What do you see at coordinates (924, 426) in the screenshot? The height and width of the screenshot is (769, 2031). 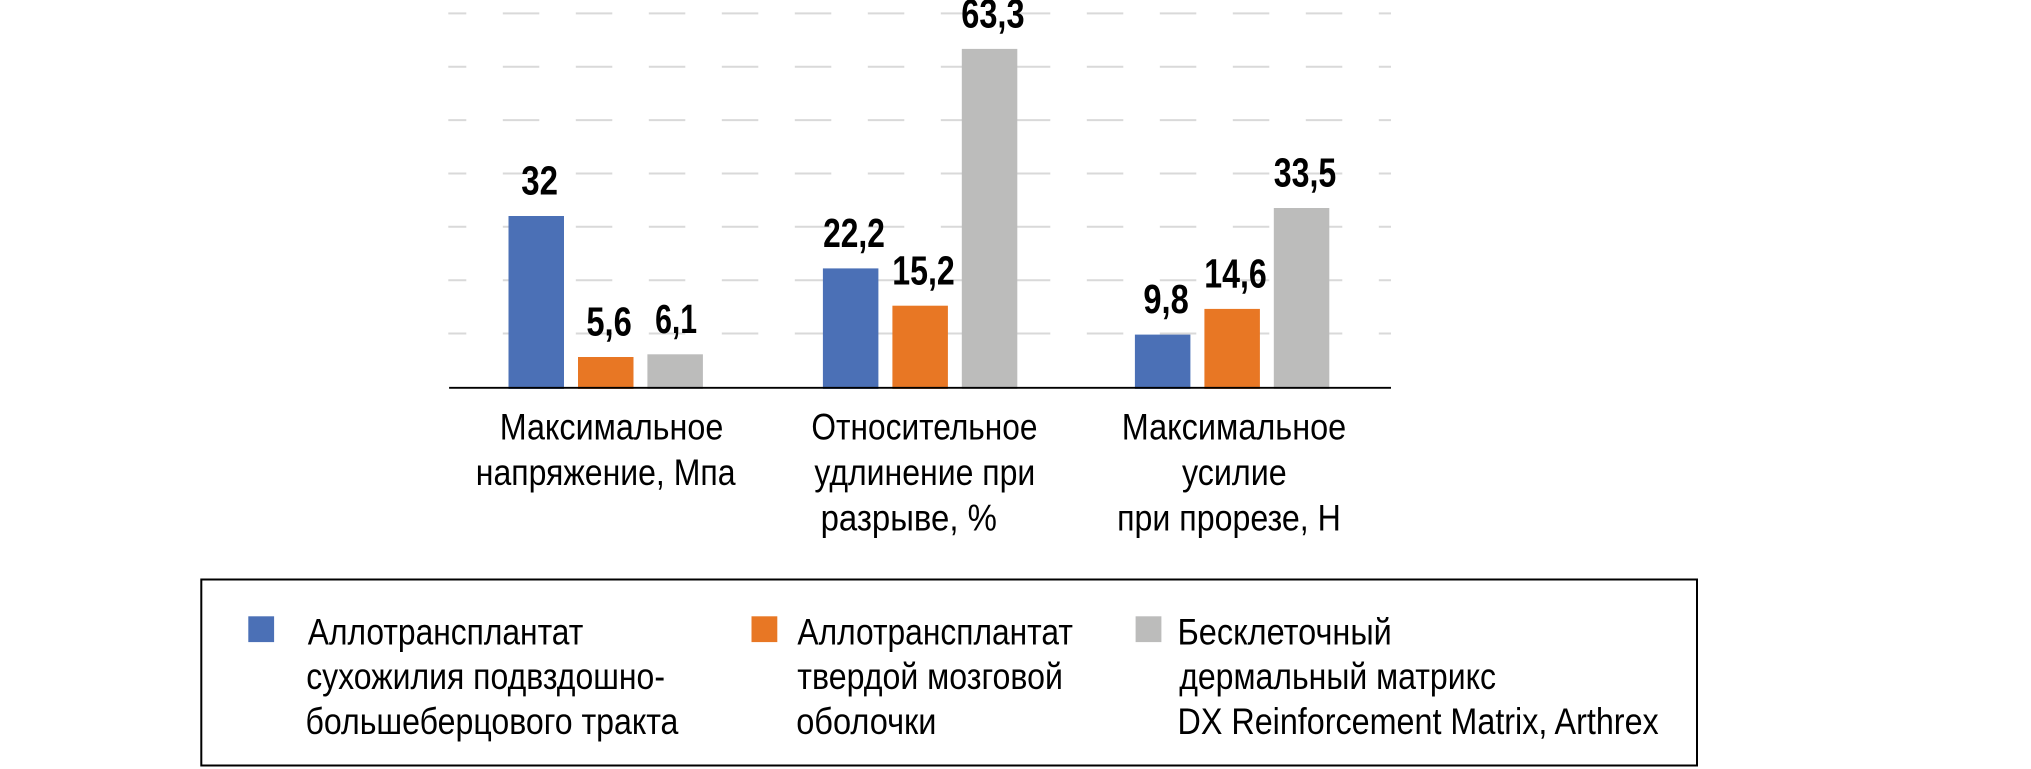 I see `svg-text: Относительное` at bounding box center [924, 426].